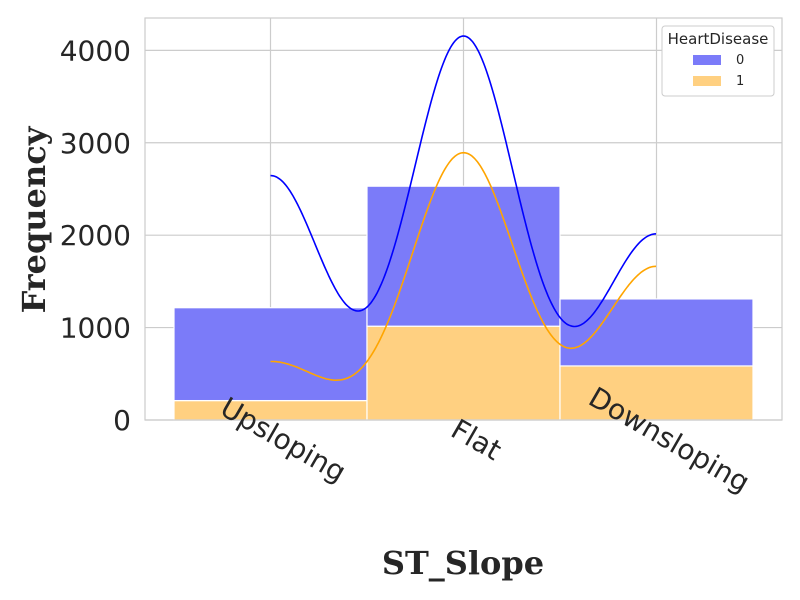 The height and width of the screenshot is (600, 800). What do you see at coordinates (740, 60) in the screenshot?
I see `legend-label-0: 0` at bounding box center [740, 60].